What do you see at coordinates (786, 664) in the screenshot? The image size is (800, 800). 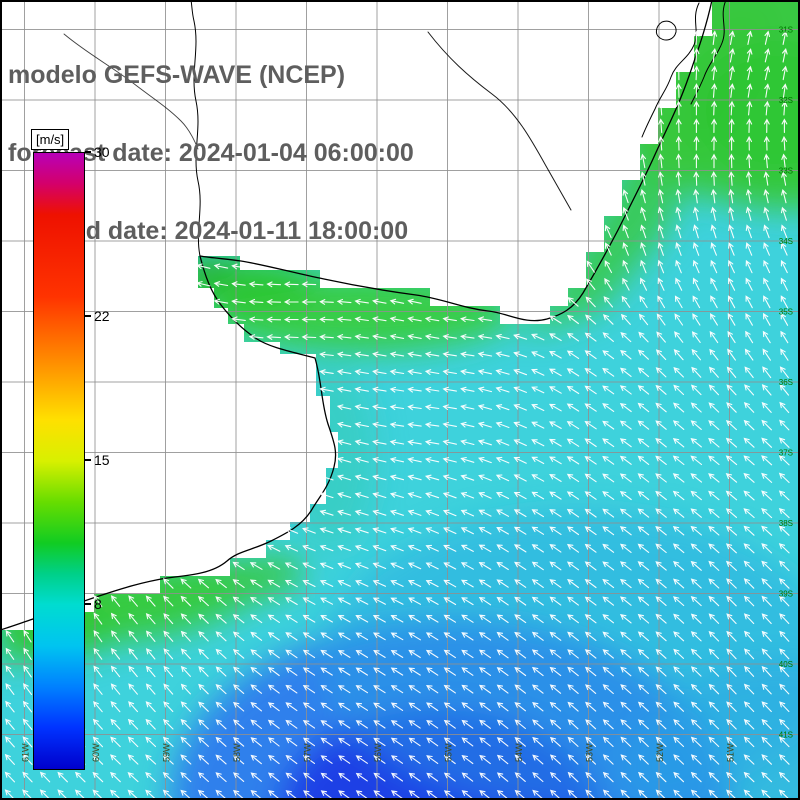 I see `latitude-label: 40S` at bounding box center [786, 664].